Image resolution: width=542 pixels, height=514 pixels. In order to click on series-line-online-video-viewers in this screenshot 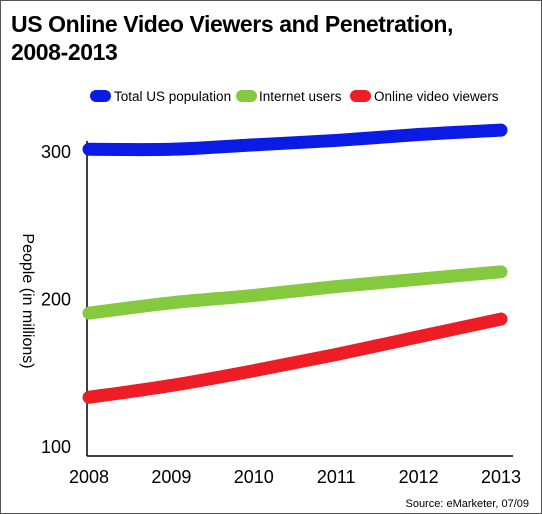, I will do `click(295, 358)`.